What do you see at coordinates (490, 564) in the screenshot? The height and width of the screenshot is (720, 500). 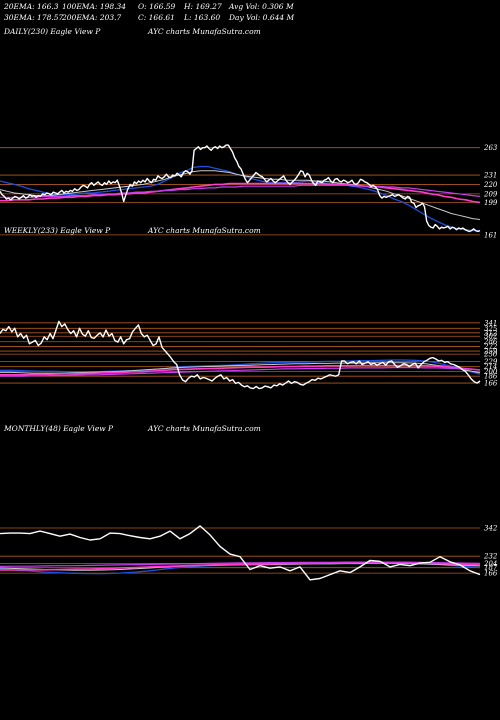 I see `monthly-level-label: 204` at bounding box center [490, 564].